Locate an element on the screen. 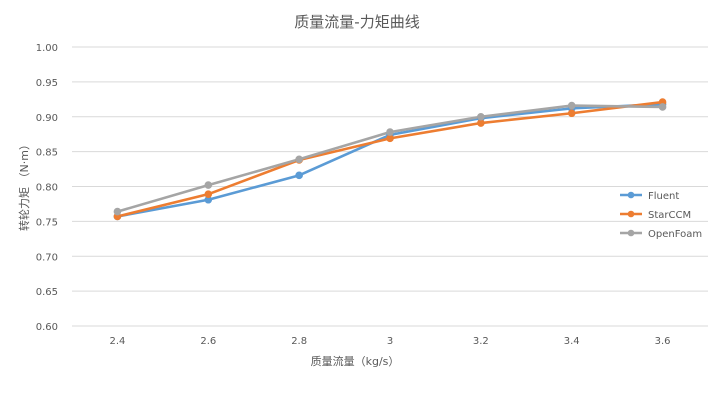 This screenshot has height=415, width=720. y-tick-label: 0.60 is located at coordinates (47, 327).